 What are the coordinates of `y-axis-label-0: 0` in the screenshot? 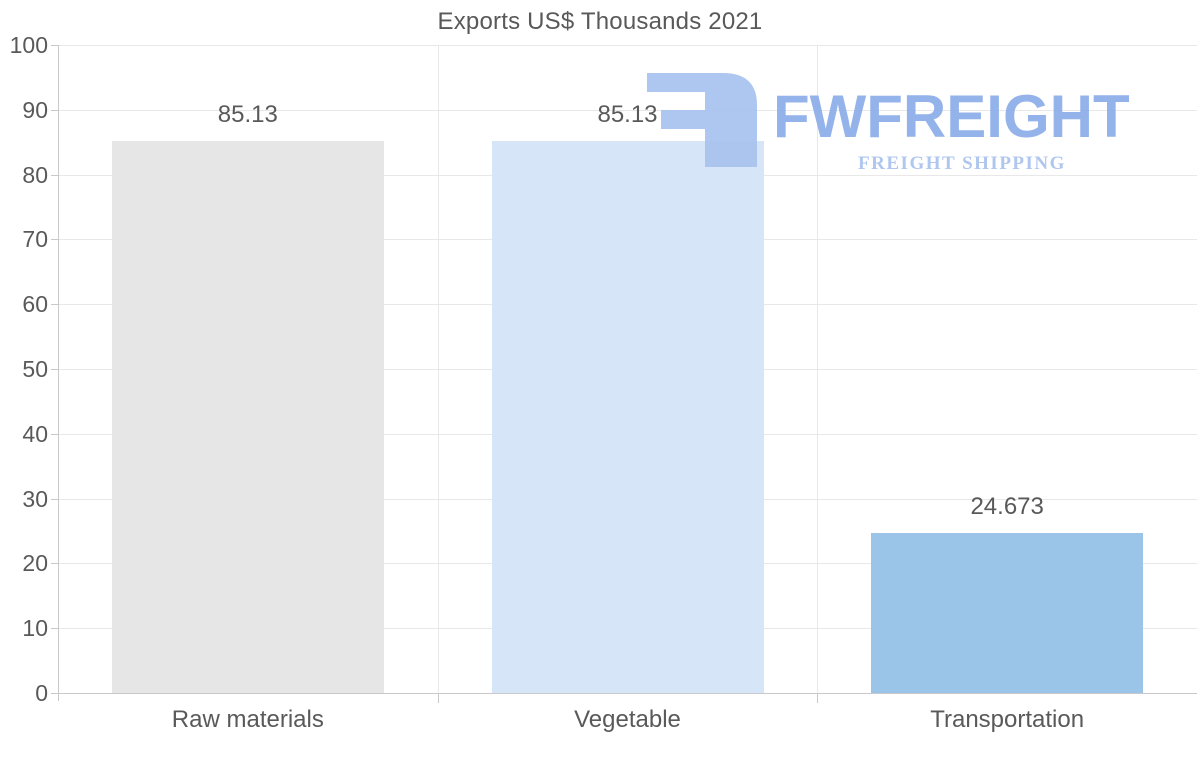 It's located at (41, 693).